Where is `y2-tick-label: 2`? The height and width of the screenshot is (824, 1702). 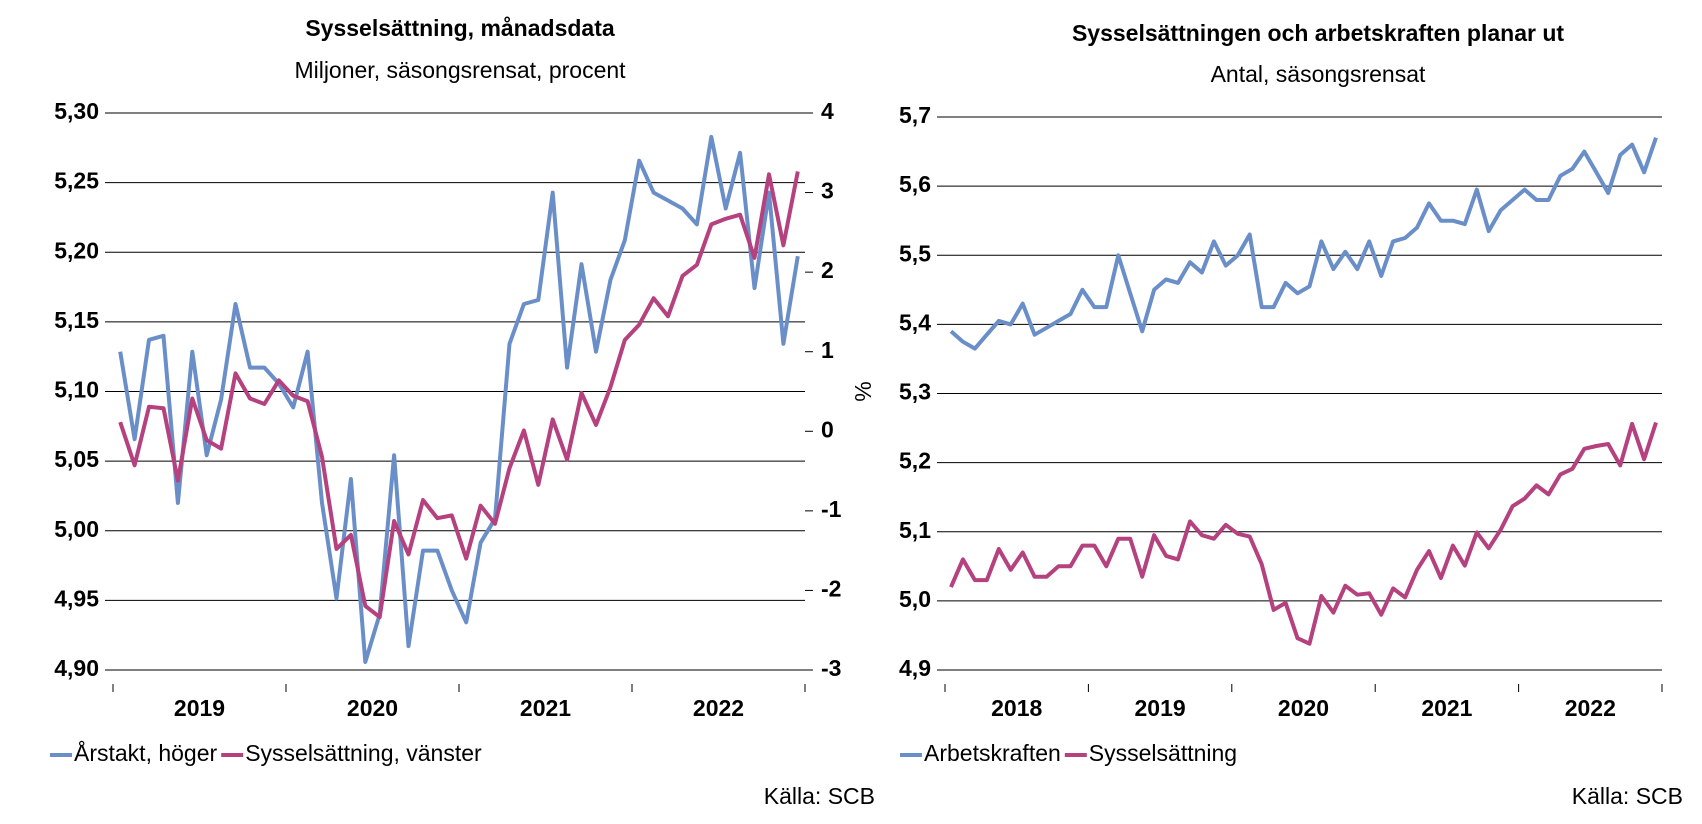
y2-tick-label: 2 is located at coordinates (827, 270).